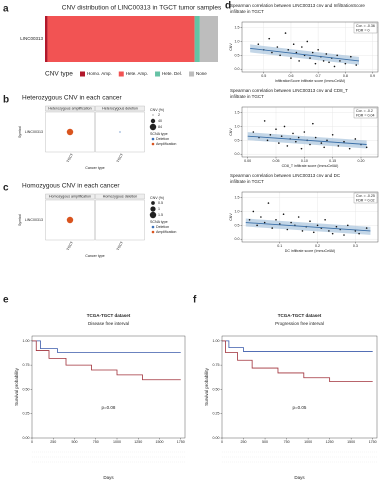 This screenshot has height=500, width=382. Describe the element at coordinates (153, 203) in the screenshot. I see `size-legend-key` at that location.